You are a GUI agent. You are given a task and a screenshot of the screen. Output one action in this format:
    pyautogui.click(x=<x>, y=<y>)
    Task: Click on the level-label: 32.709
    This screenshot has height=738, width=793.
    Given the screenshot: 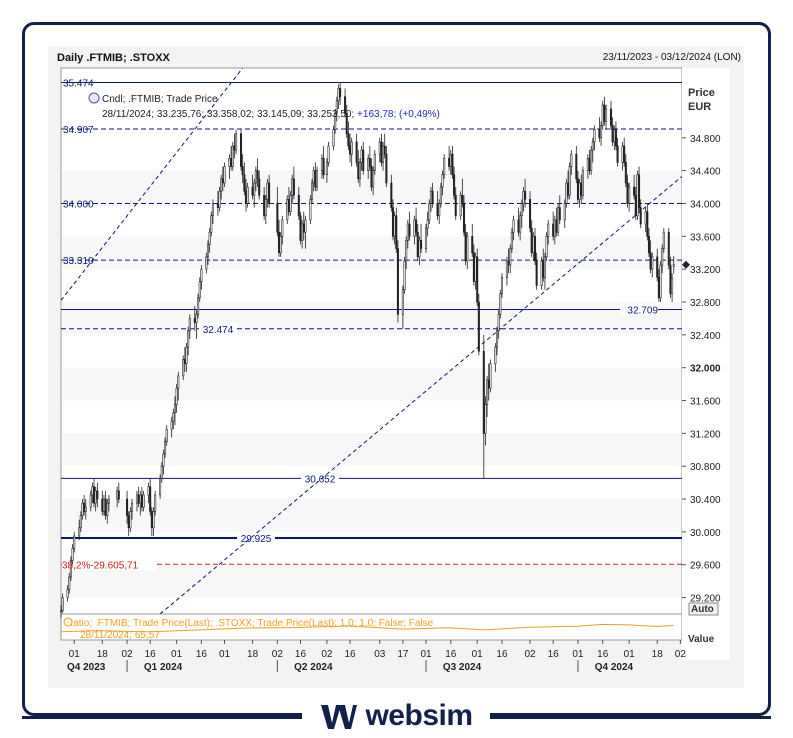 What is the action you would take?
    pyautogui.click(x=642, y=310)
    